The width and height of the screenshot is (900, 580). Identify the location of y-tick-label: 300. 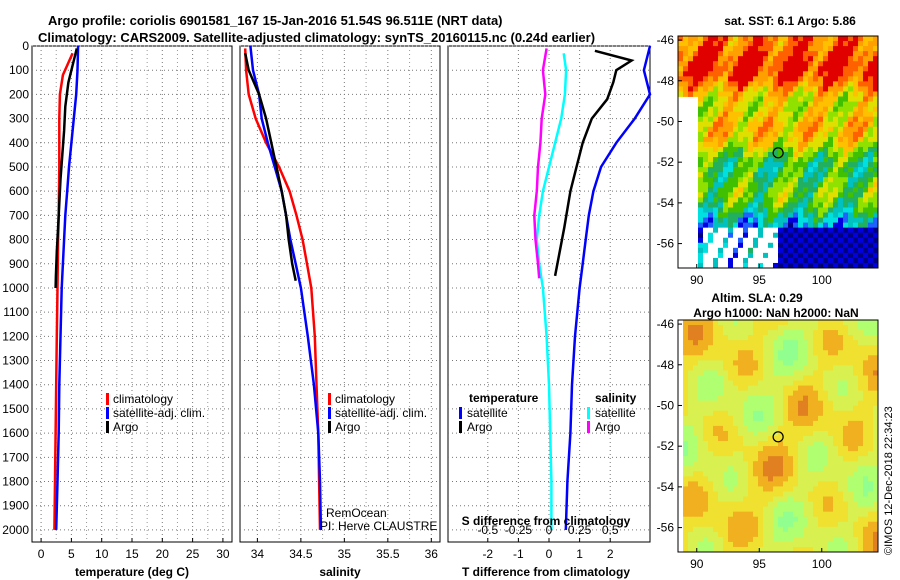
(19, 119).